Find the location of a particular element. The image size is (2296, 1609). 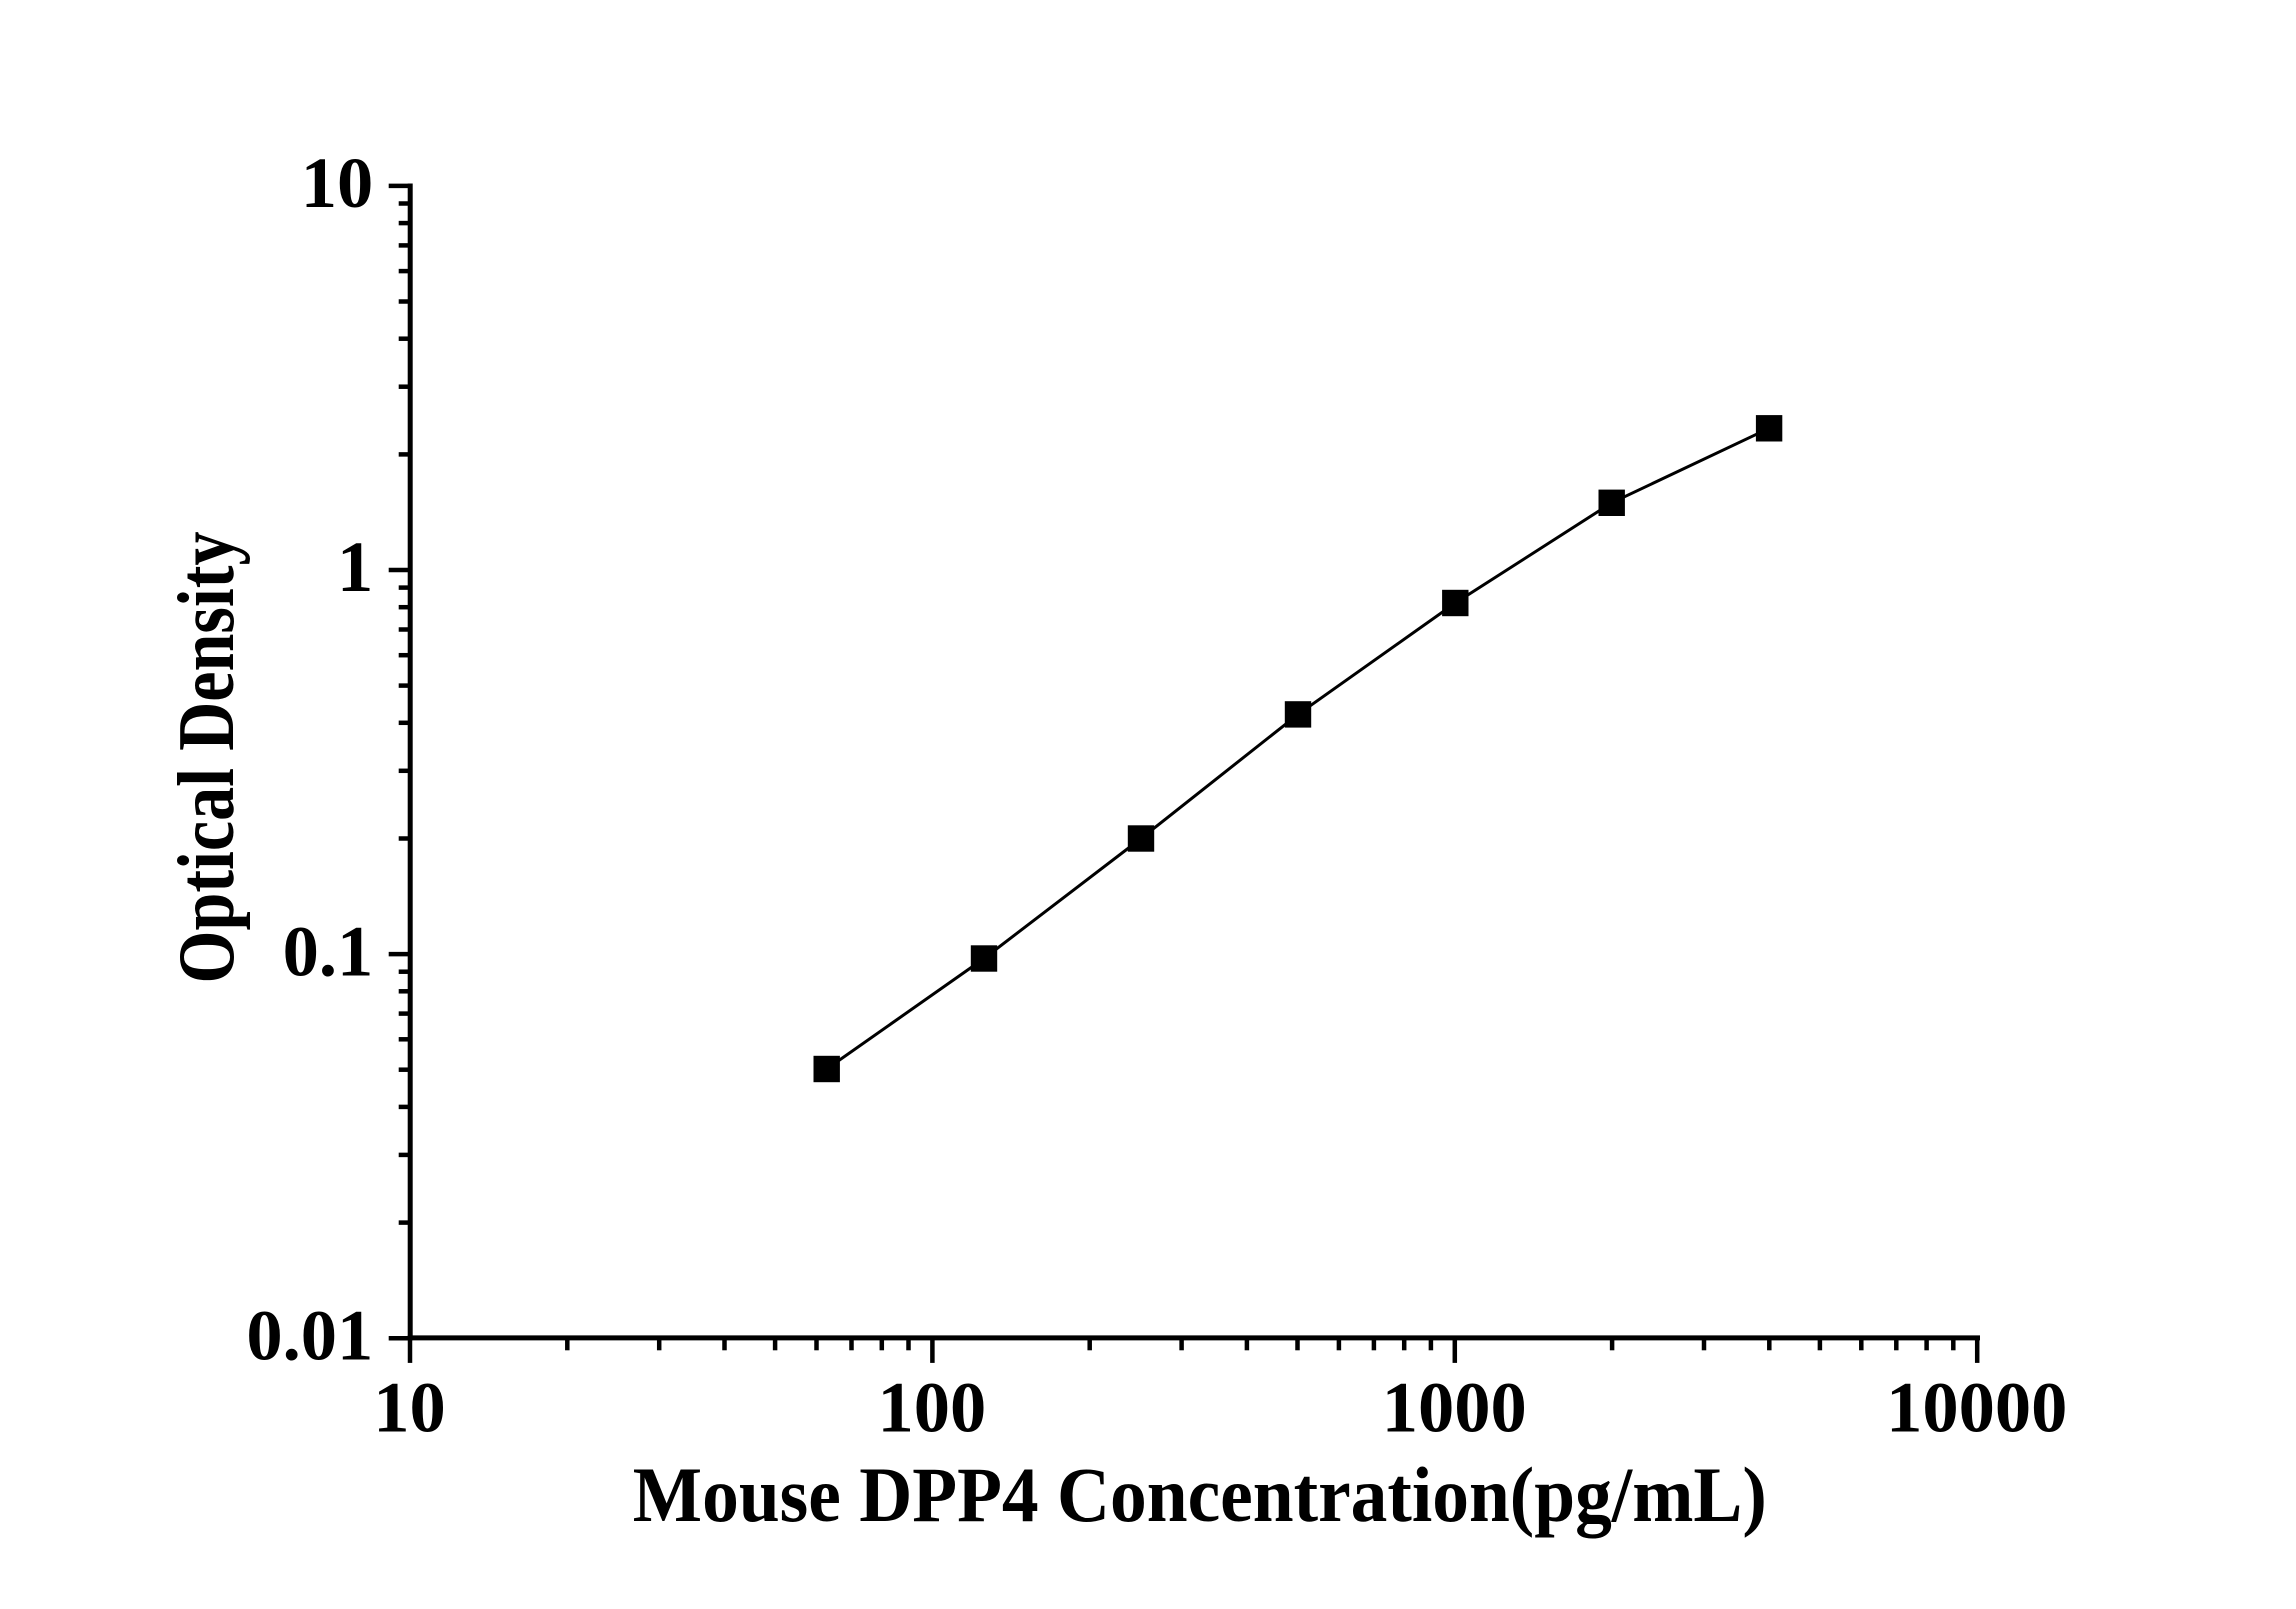

svg-text: Optical Density is located at coordinates (207, 758).